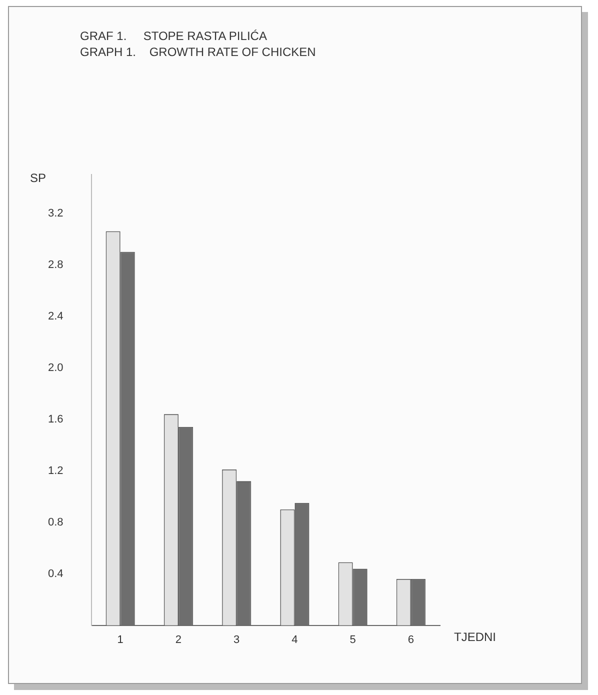 The width and height of the screenshot is (598, 695). What do you see at coordinates (56, 213) in the screenshot?
I see `y-tick-label: 3.2` at bounding box center [56, 213].